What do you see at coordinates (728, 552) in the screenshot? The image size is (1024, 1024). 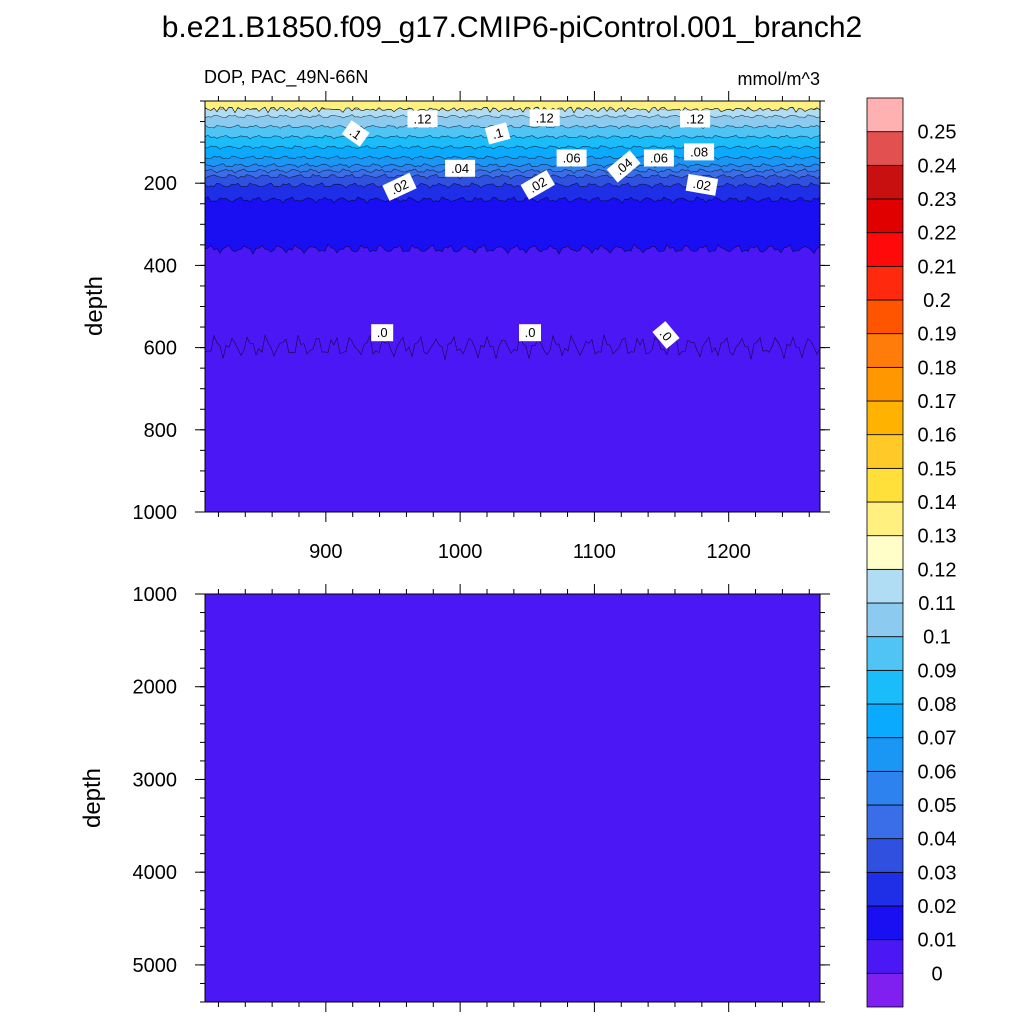 I see `x-tick-label: 1200` at bounding box center [728, 552].